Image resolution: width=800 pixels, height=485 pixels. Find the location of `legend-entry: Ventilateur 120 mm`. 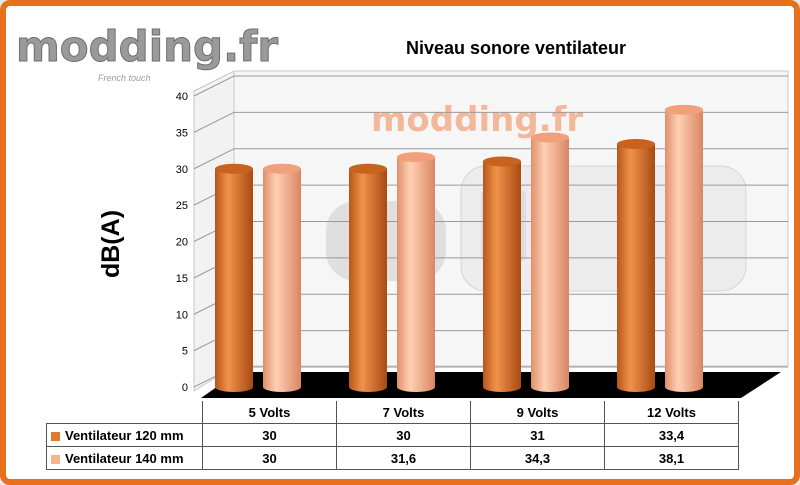

legend-entry: Ventilateur 120 mm is located at coordinates (124, 435).